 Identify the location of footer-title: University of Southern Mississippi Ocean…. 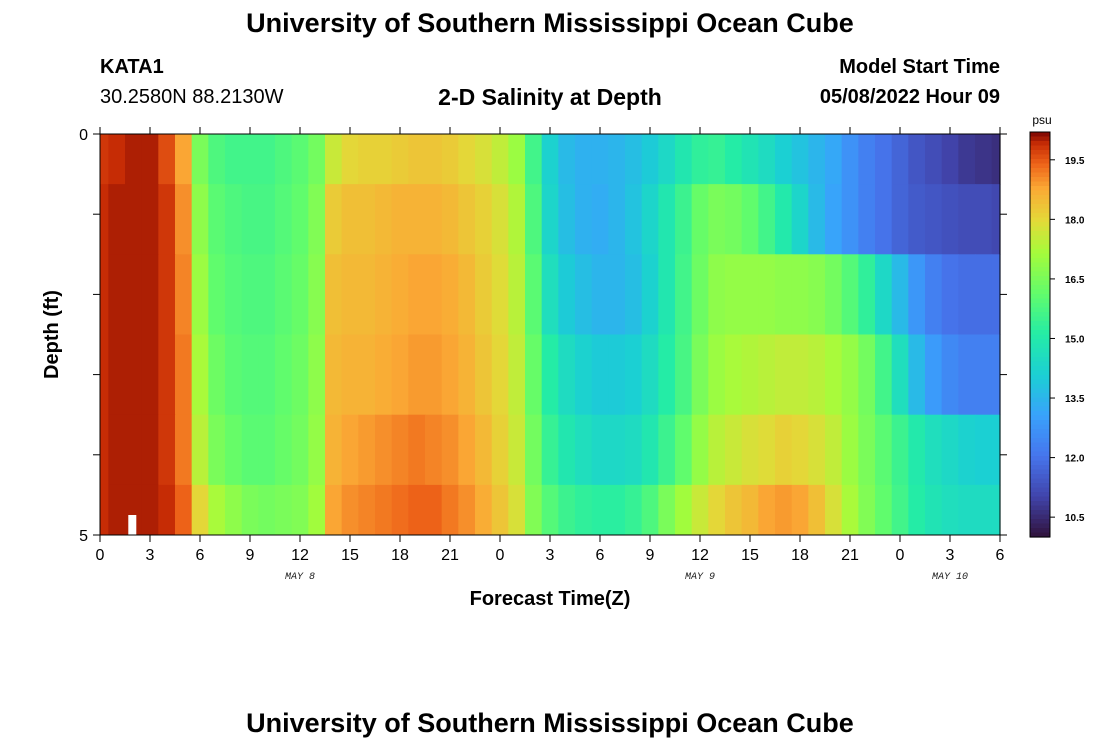
(550, 723).